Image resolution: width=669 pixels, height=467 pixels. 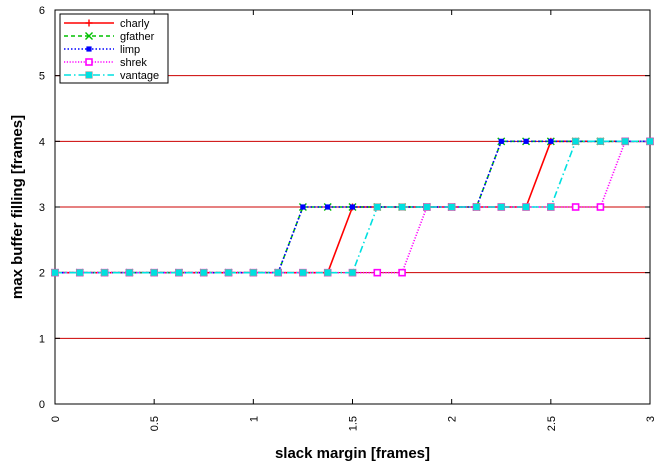 I want to click on y-tick-label-5: 5, so click(x=42, y=77).